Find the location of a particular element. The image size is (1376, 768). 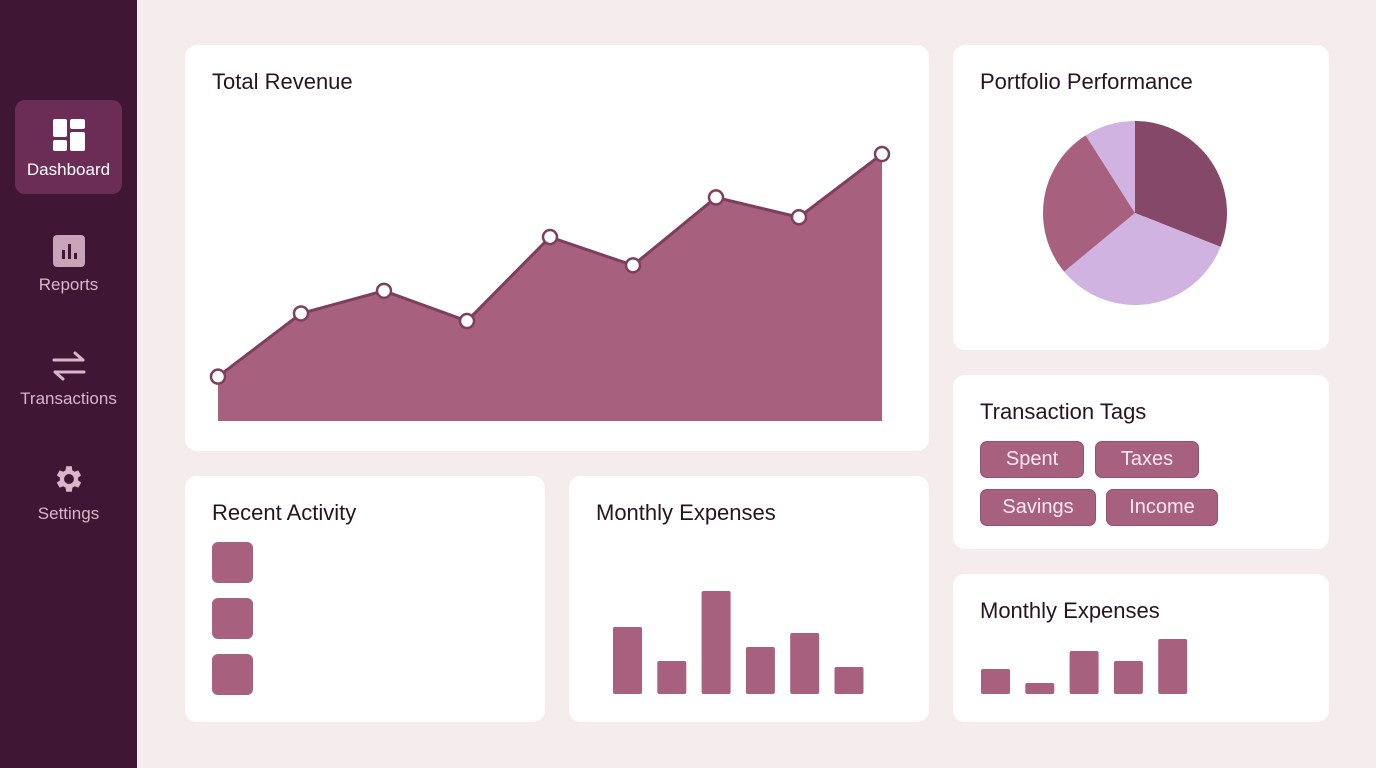

card-title: Transaction Tags is located at coordinates (1063, 411).